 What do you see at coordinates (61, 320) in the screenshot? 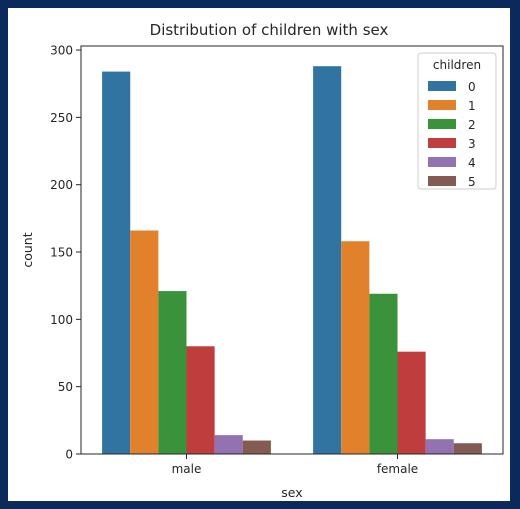
I see `y-tick-label: 100` at bounding box center [61, 320].